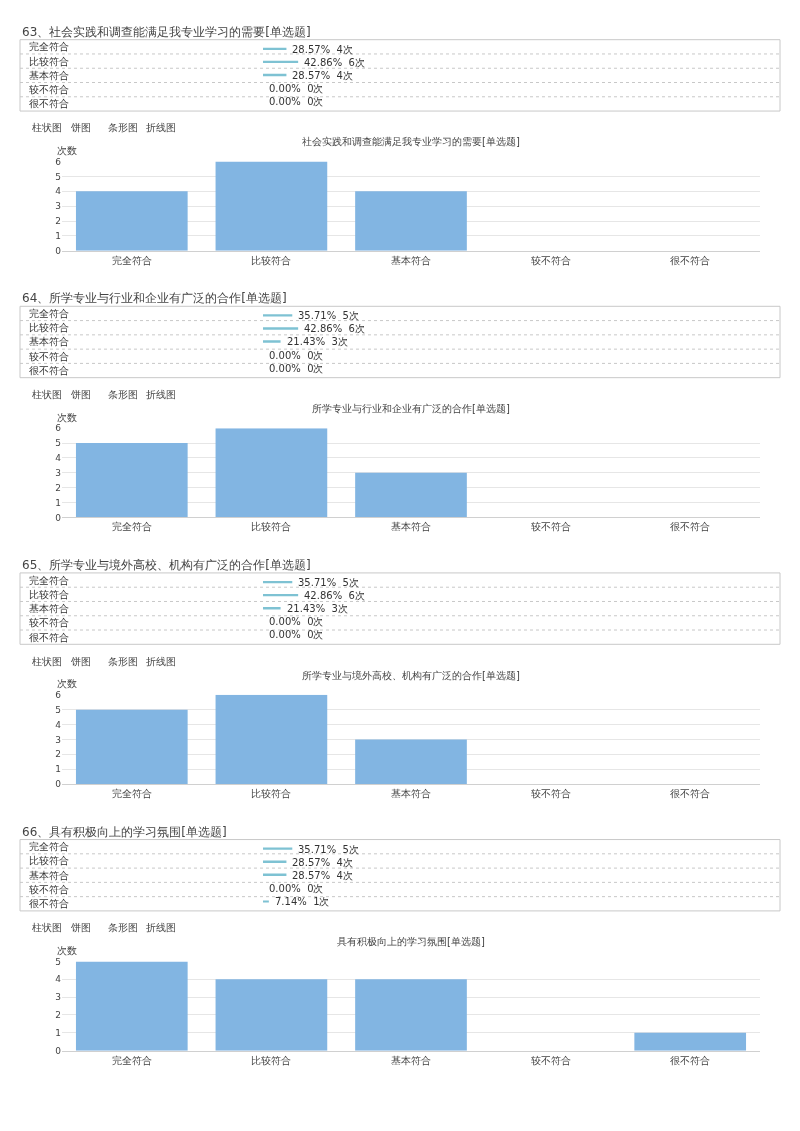 This screenshot has width=800, height=1131. What do you see at coordinates (302, 901) in the screenshot?
I see `data-label: 7.14% 1次` at bounding box center [302, 901].